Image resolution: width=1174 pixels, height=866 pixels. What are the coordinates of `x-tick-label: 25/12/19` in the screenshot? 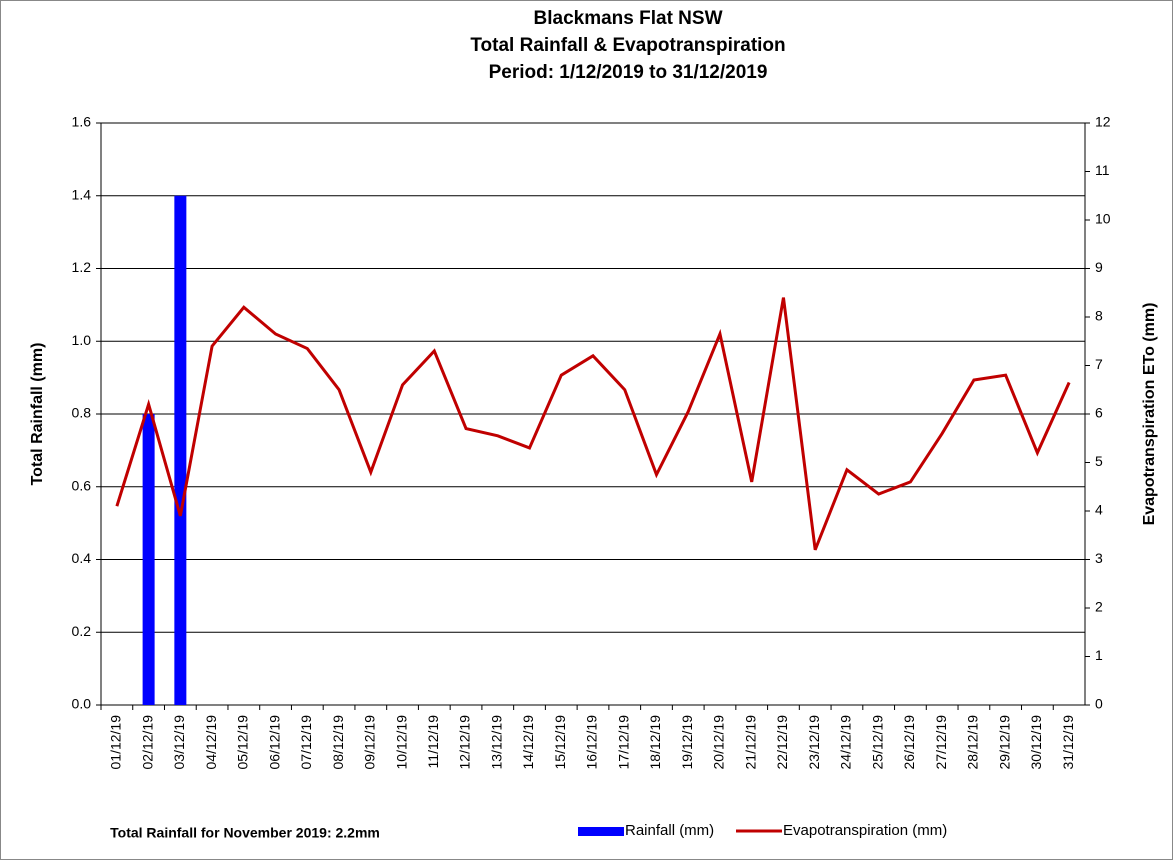 It's located at (877, 742).